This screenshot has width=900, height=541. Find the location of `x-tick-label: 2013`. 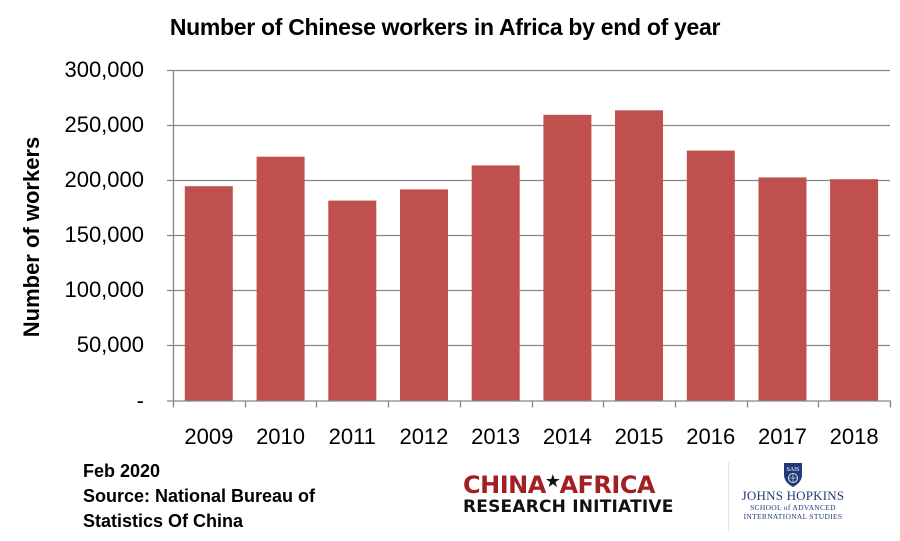

x-tick-label: 2013 is located at coordinates (496, 436).